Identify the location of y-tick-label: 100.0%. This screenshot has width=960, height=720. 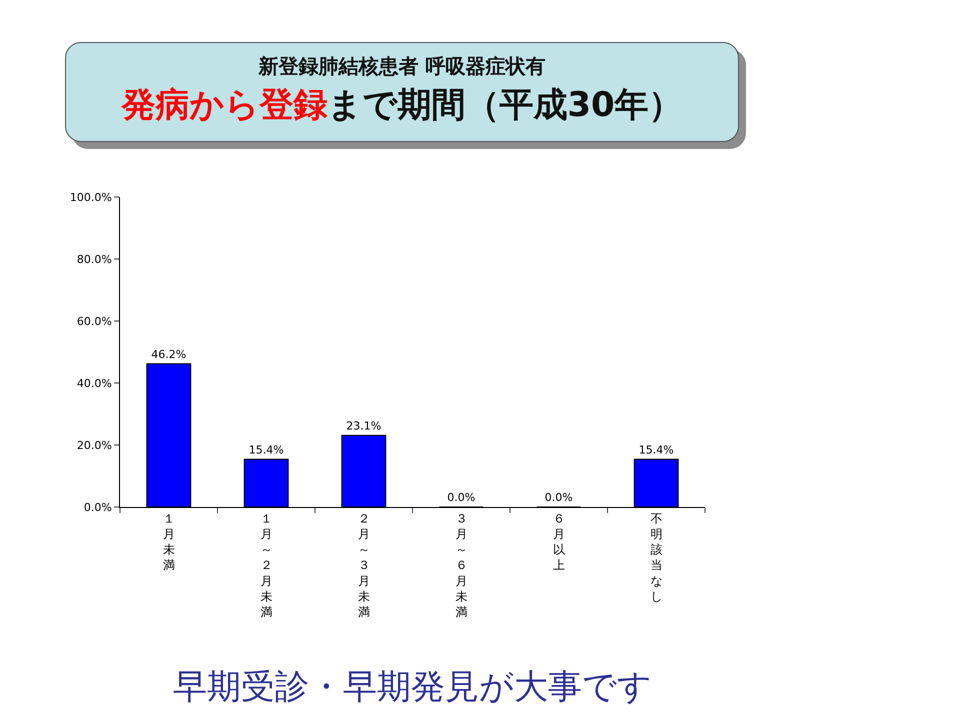
(91, 197).